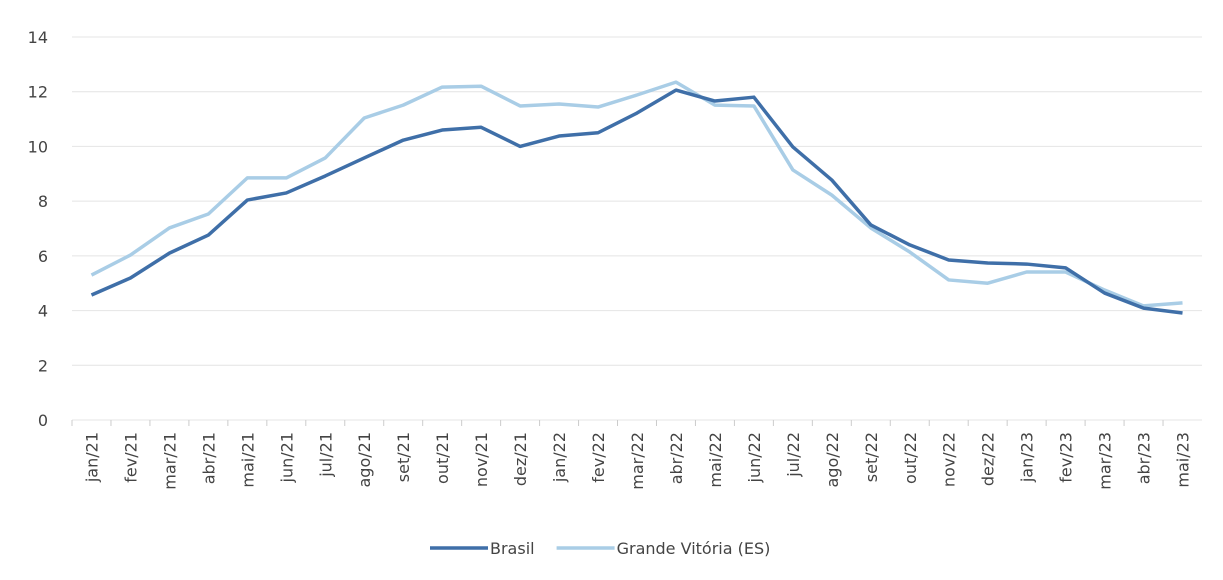  I want to click on x-tick-label: dez/22, so click(988, 459).